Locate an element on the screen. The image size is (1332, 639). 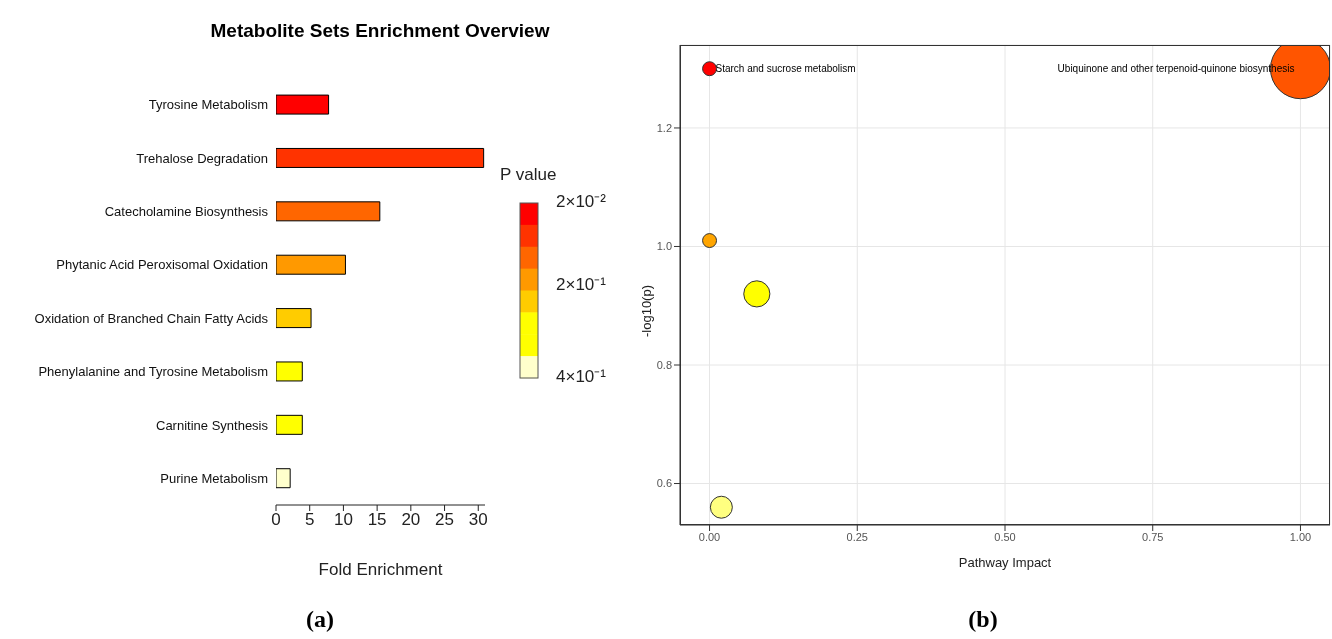
y-tick-label: 1.2 is located at coordinates (664, 127).